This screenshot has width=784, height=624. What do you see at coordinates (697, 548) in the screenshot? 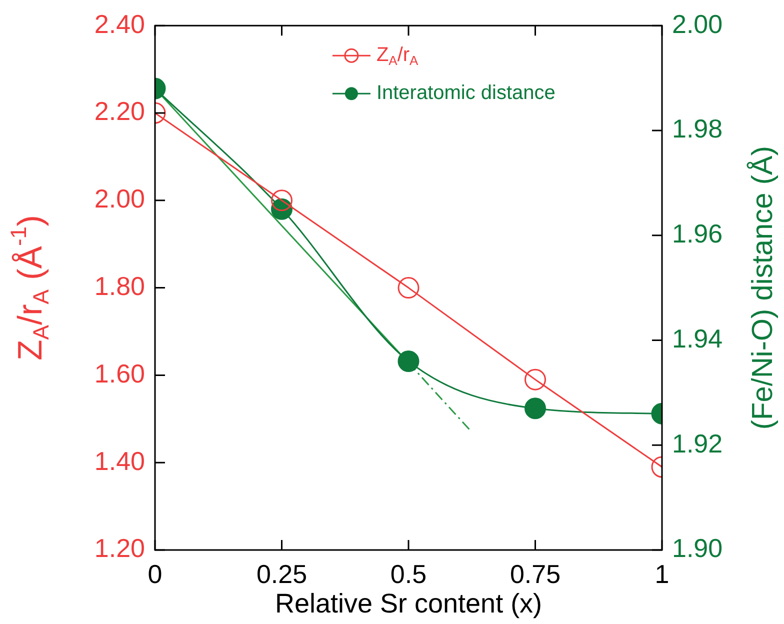
I see `y2-tick-label: 1.90` at bounding box center [697, 548].